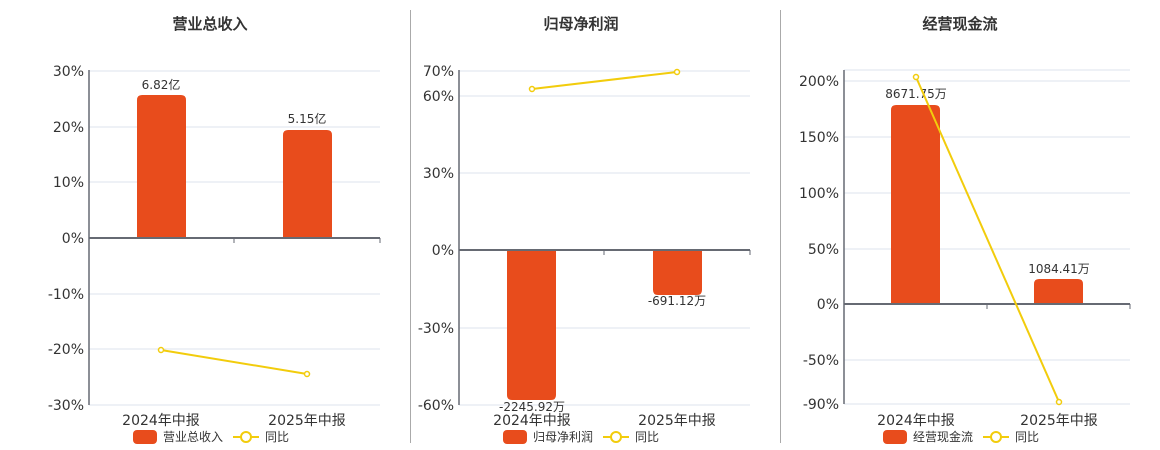 The width and height of the screenshot is (1160, 450). I want to click on svg-text: 60%, so click(438, 97).